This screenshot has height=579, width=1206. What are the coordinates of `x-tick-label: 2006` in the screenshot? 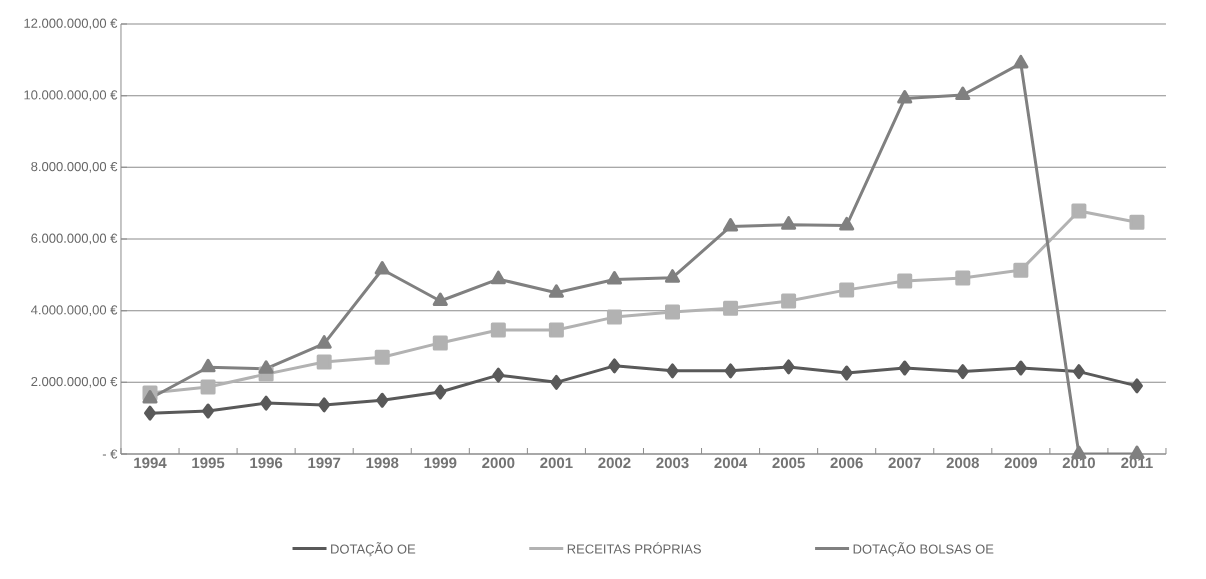 It's located at (846, 463).